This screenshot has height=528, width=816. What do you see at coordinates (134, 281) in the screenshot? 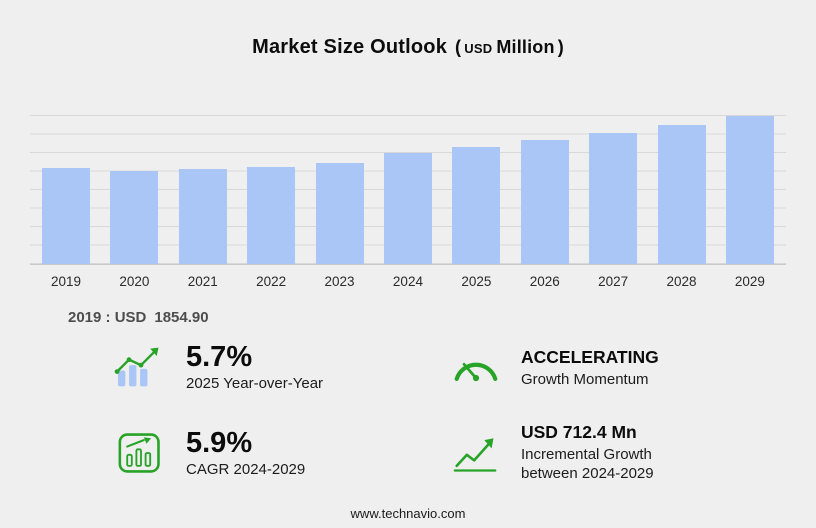
I see `x-tick-label-2020: 2020` at bounding box center [134, 281].